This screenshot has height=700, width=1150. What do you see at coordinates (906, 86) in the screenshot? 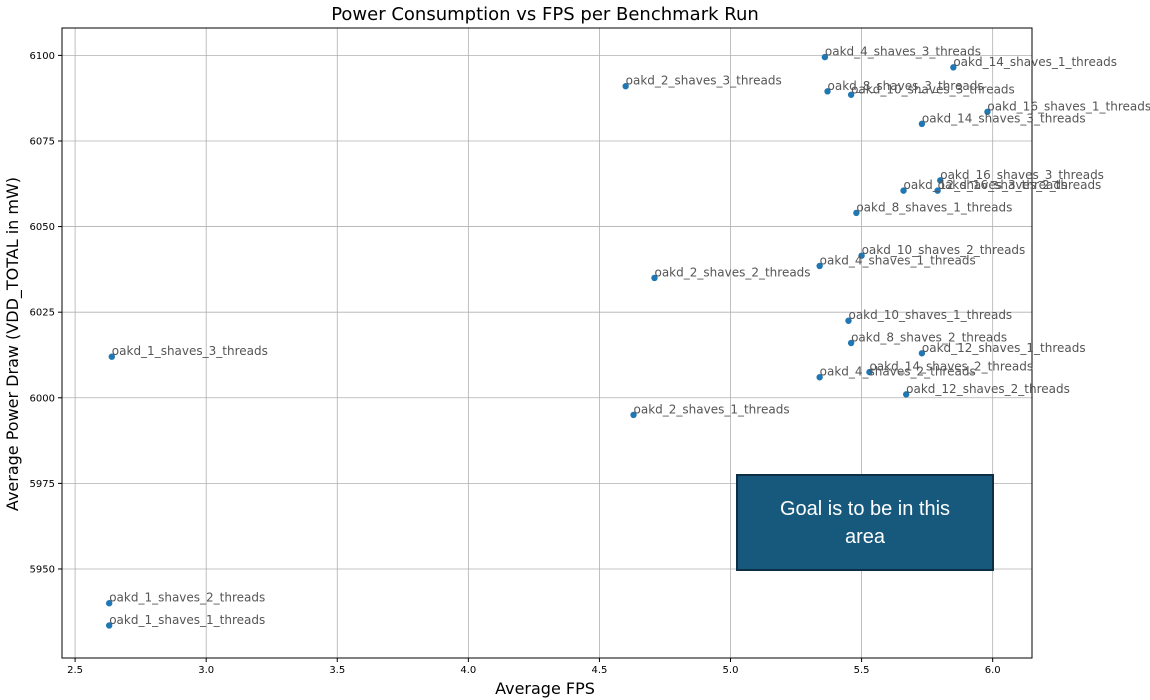
I see `point-label: oakd_8_shaves_3_threads` at bounding box center [906, 86].